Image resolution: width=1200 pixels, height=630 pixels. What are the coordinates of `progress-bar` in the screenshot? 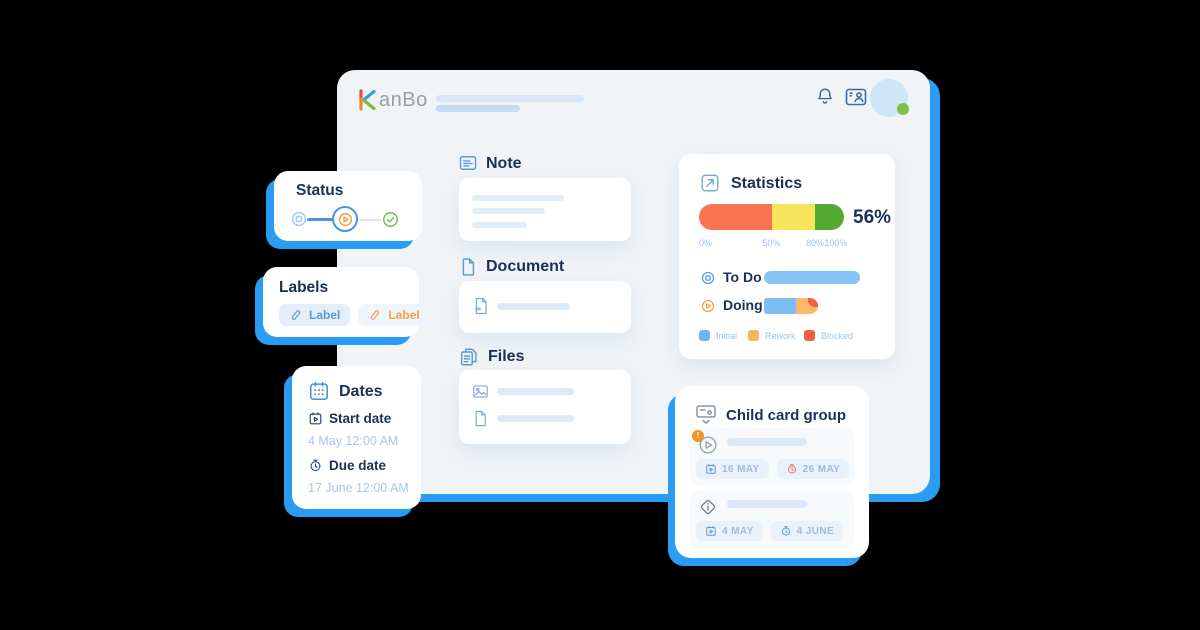 It's located at (771, 217).